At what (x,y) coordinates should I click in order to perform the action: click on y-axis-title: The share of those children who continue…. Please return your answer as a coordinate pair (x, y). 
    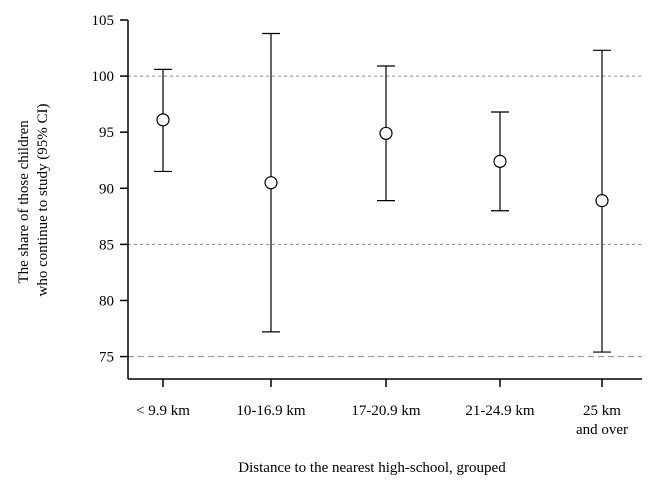
    Looking at the image, I should click on (33, 200).